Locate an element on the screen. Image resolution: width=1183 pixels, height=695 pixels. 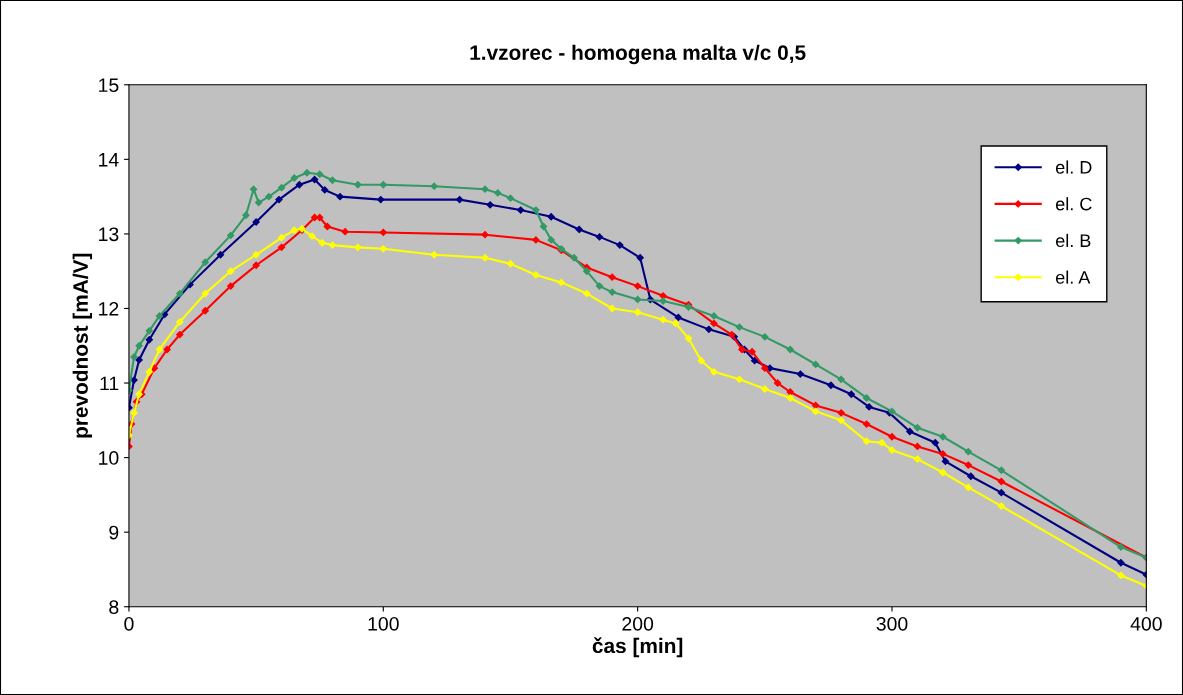
y-tick-label: 11 is located at coordinates (109, 383).